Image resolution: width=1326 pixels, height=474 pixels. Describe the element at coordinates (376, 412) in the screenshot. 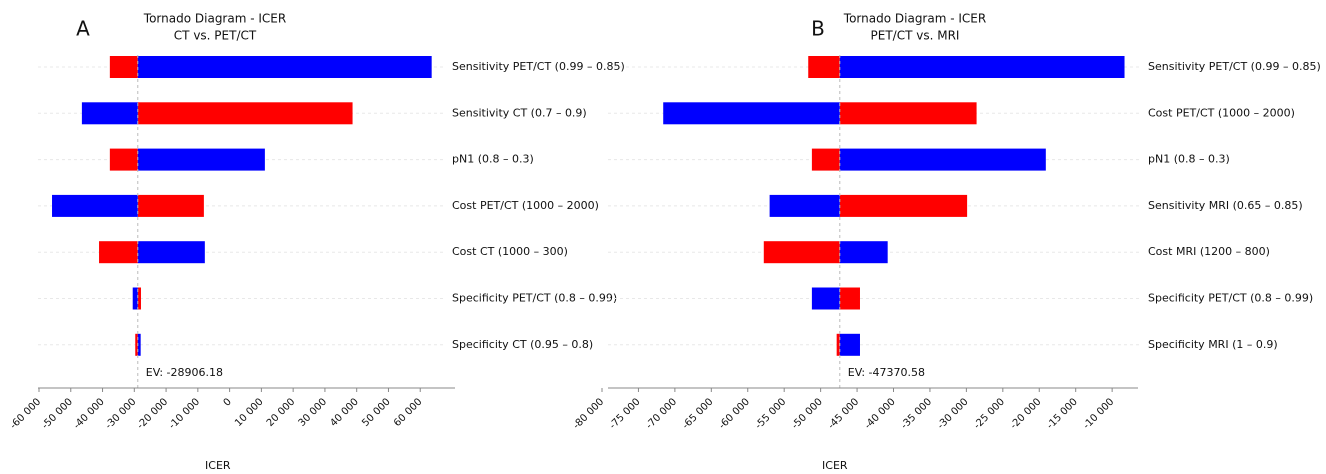

I see `x-tick-label: 50 000` at that location.